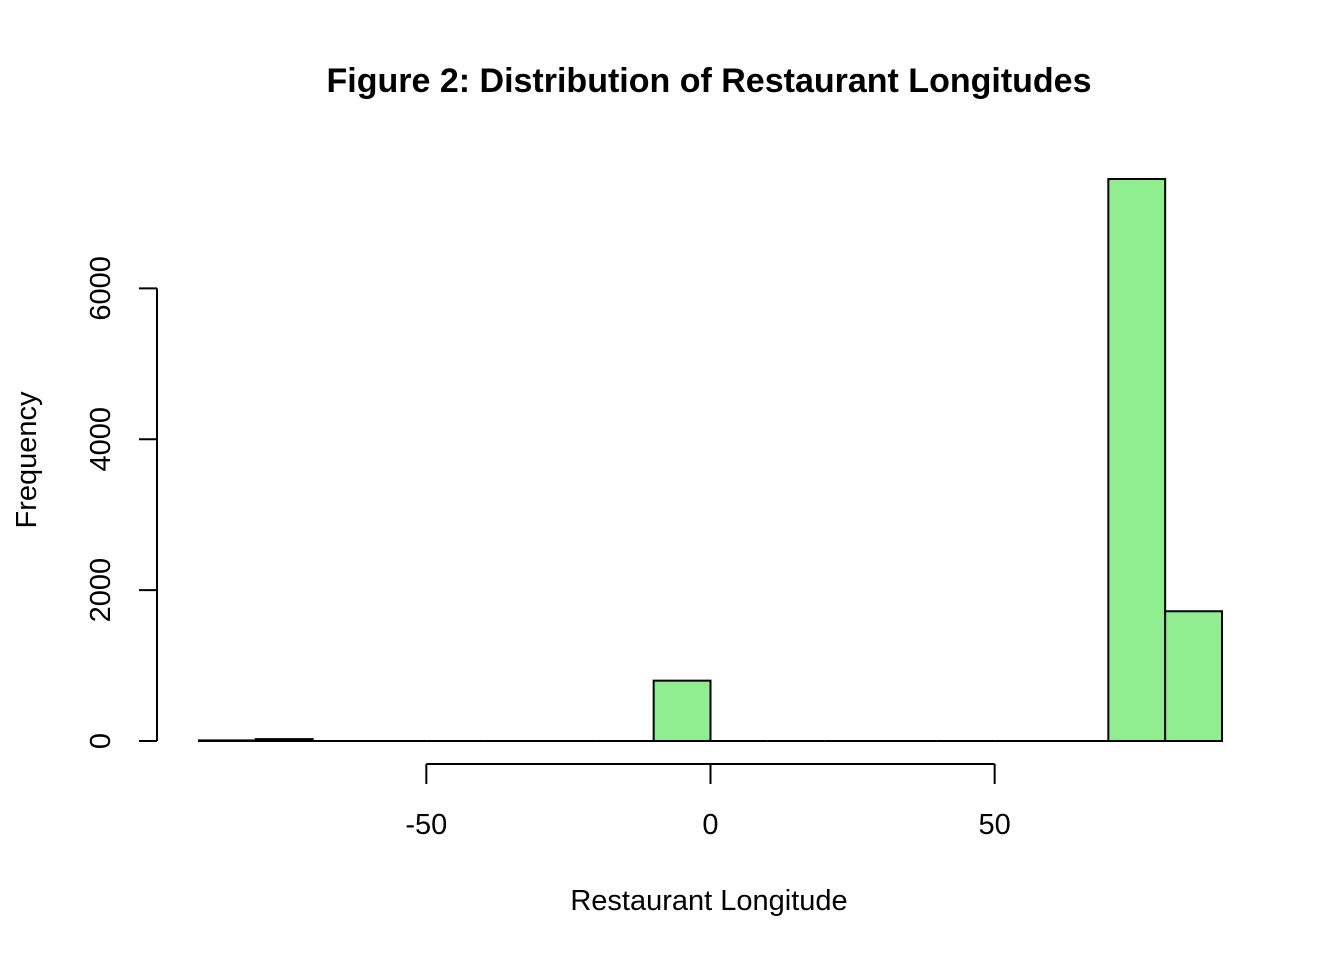 The image size is (1344, 960). Describe the element at coordinates (121, 502) in the screenshot. I see `y-axis: 0 2000 4000 6000` at that location.